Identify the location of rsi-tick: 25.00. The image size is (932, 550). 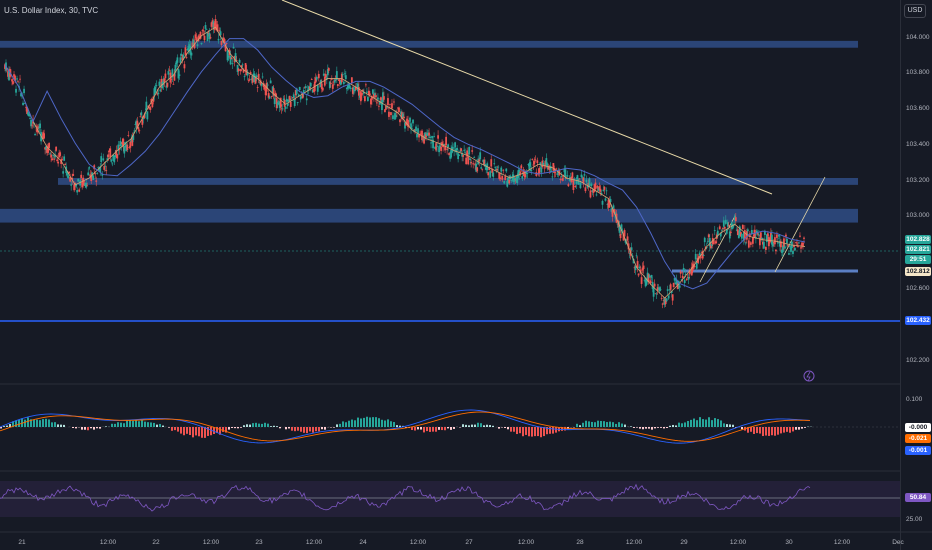
(914, 519).